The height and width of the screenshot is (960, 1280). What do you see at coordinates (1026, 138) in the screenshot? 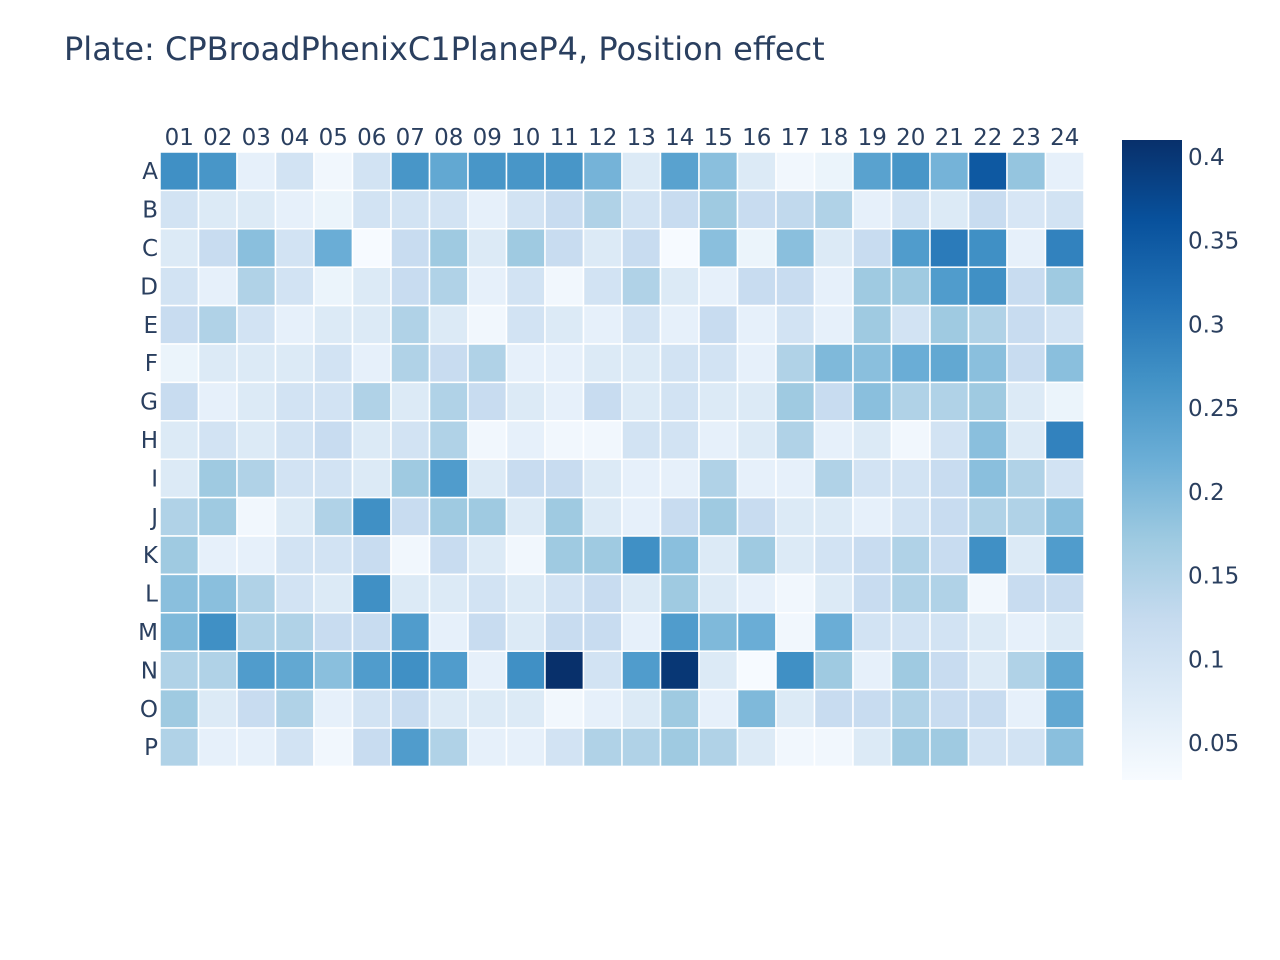
I see `x-tick-label: 23` at bounding box center [1026, 138].